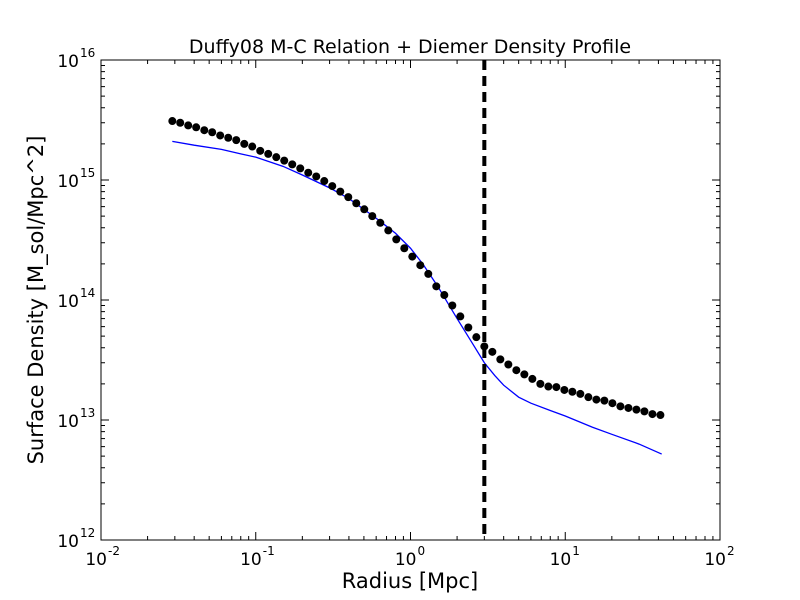 This screenshot has height=600, width=800. I want to click on x-axis-label: Radius [Mpc], so click(410, 581).